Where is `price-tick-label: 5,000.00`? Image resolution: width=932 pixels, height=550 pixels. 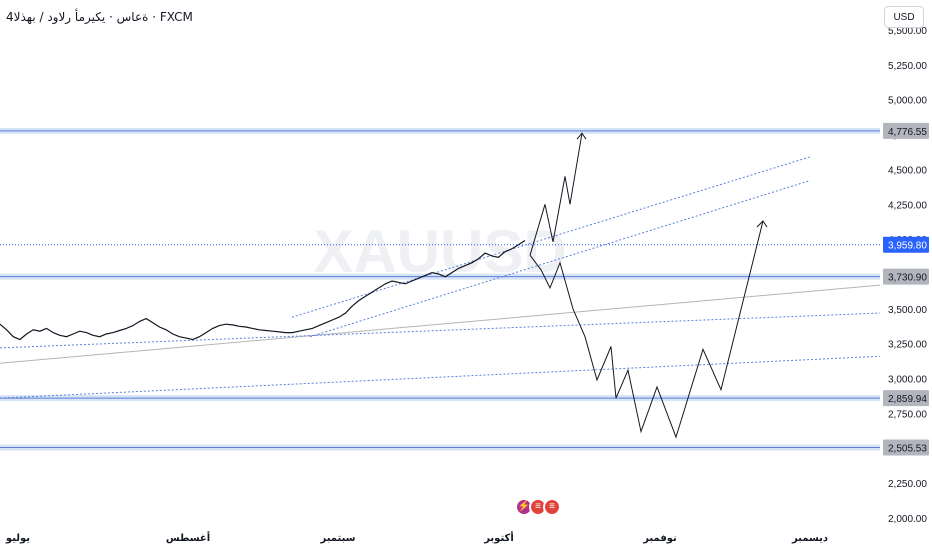
price-tick-label: 5,000.00 is located at coordinates (907, 101).